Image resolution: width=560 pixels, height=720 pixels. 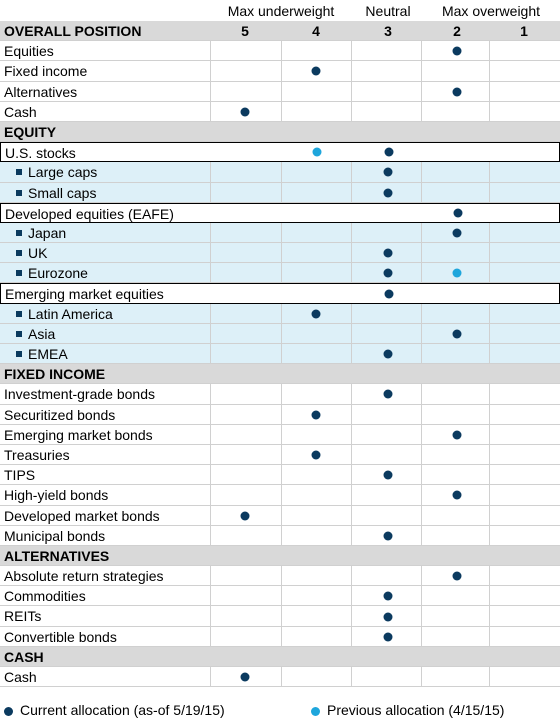 What do you see at coordinates (280, 333) in the screenshot?
I see `row-asia: Asia` at bounding box center [280, 333].